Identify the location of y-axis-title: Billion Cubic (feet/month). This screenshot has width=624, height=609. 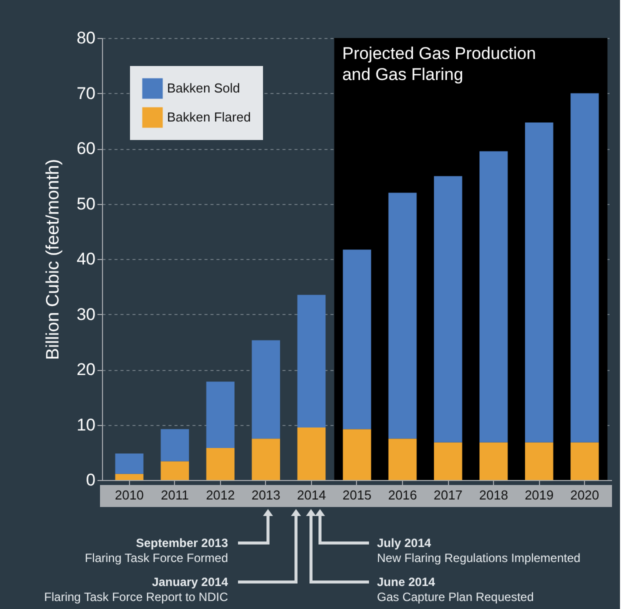
(52, 259).